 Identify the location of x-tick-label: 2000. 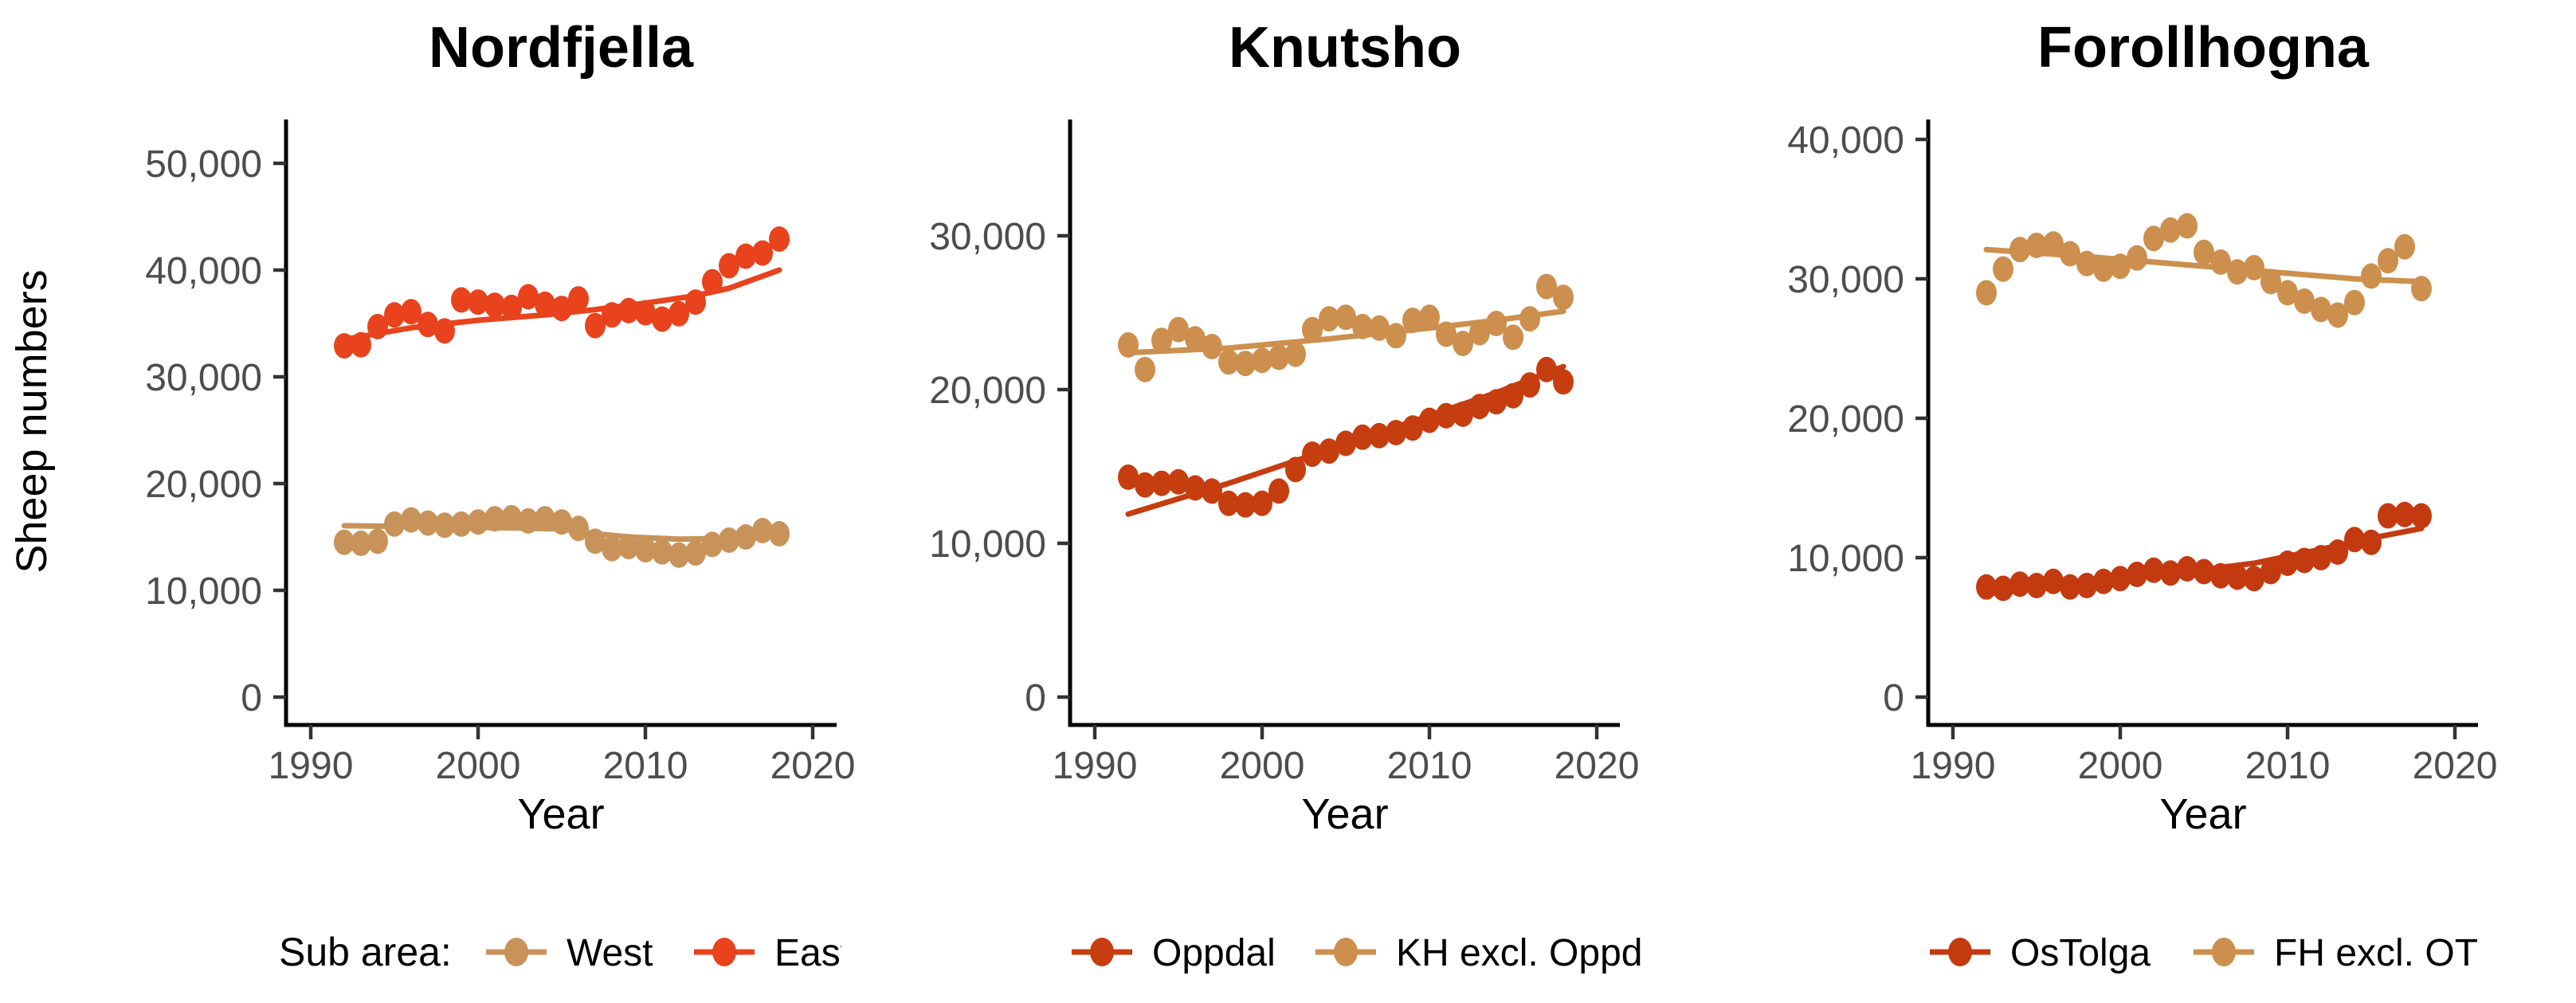
(2120, 766).